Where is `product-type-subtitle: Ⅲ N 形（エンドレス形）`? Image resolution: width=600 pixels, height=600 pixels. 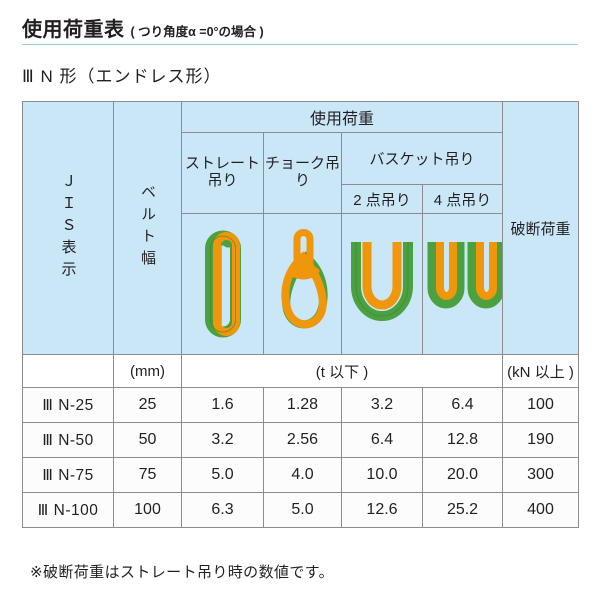
product-type-subtitle: Ⅲ N 形（エンドレス形） is located at coordinates (122, 76).